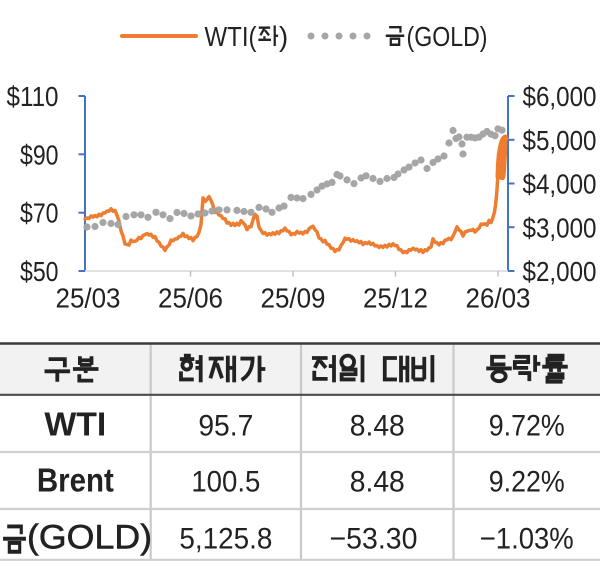  I want to click on svg-text: −53.30, so click(374, 538).